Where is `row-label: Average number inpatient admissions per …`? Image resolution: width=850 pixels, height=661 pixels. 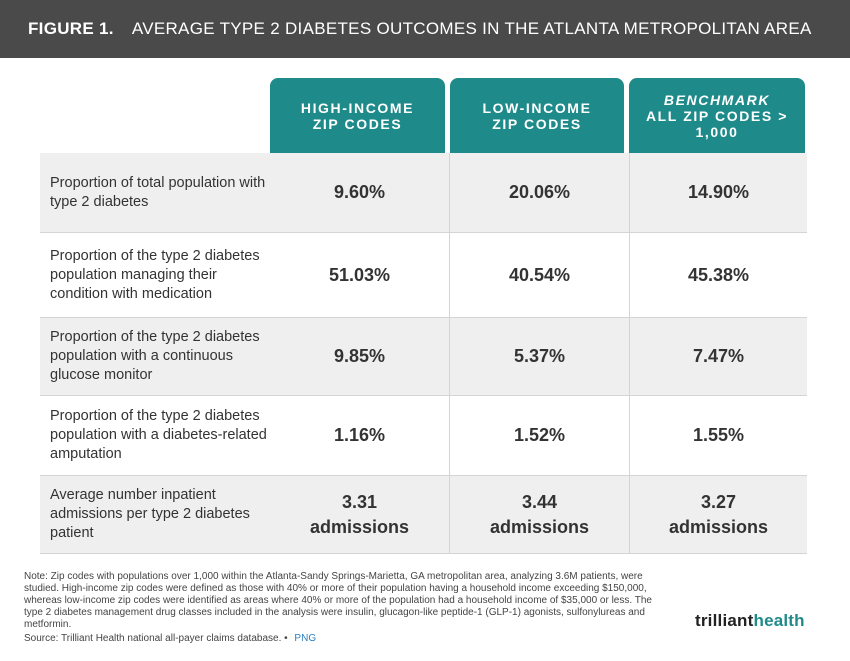 row-label: Average number inpatient admissions per … is located at coordinates (150, 514).